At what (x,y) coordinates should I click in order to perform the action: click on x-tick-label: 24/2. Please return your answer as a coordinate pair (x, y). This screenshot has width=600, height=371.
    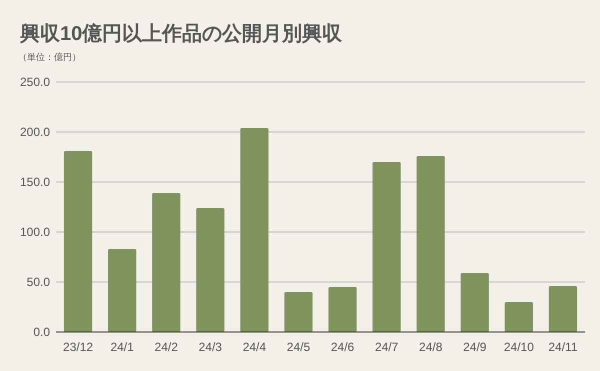
    Looking at the image, I should click on (166, 347).